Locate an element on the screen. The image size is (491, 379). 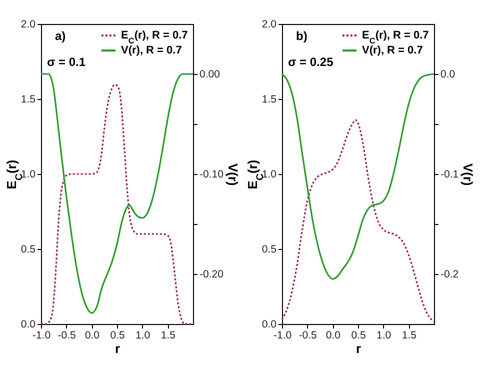
annotation: a) is located at coordinates (60, 36).